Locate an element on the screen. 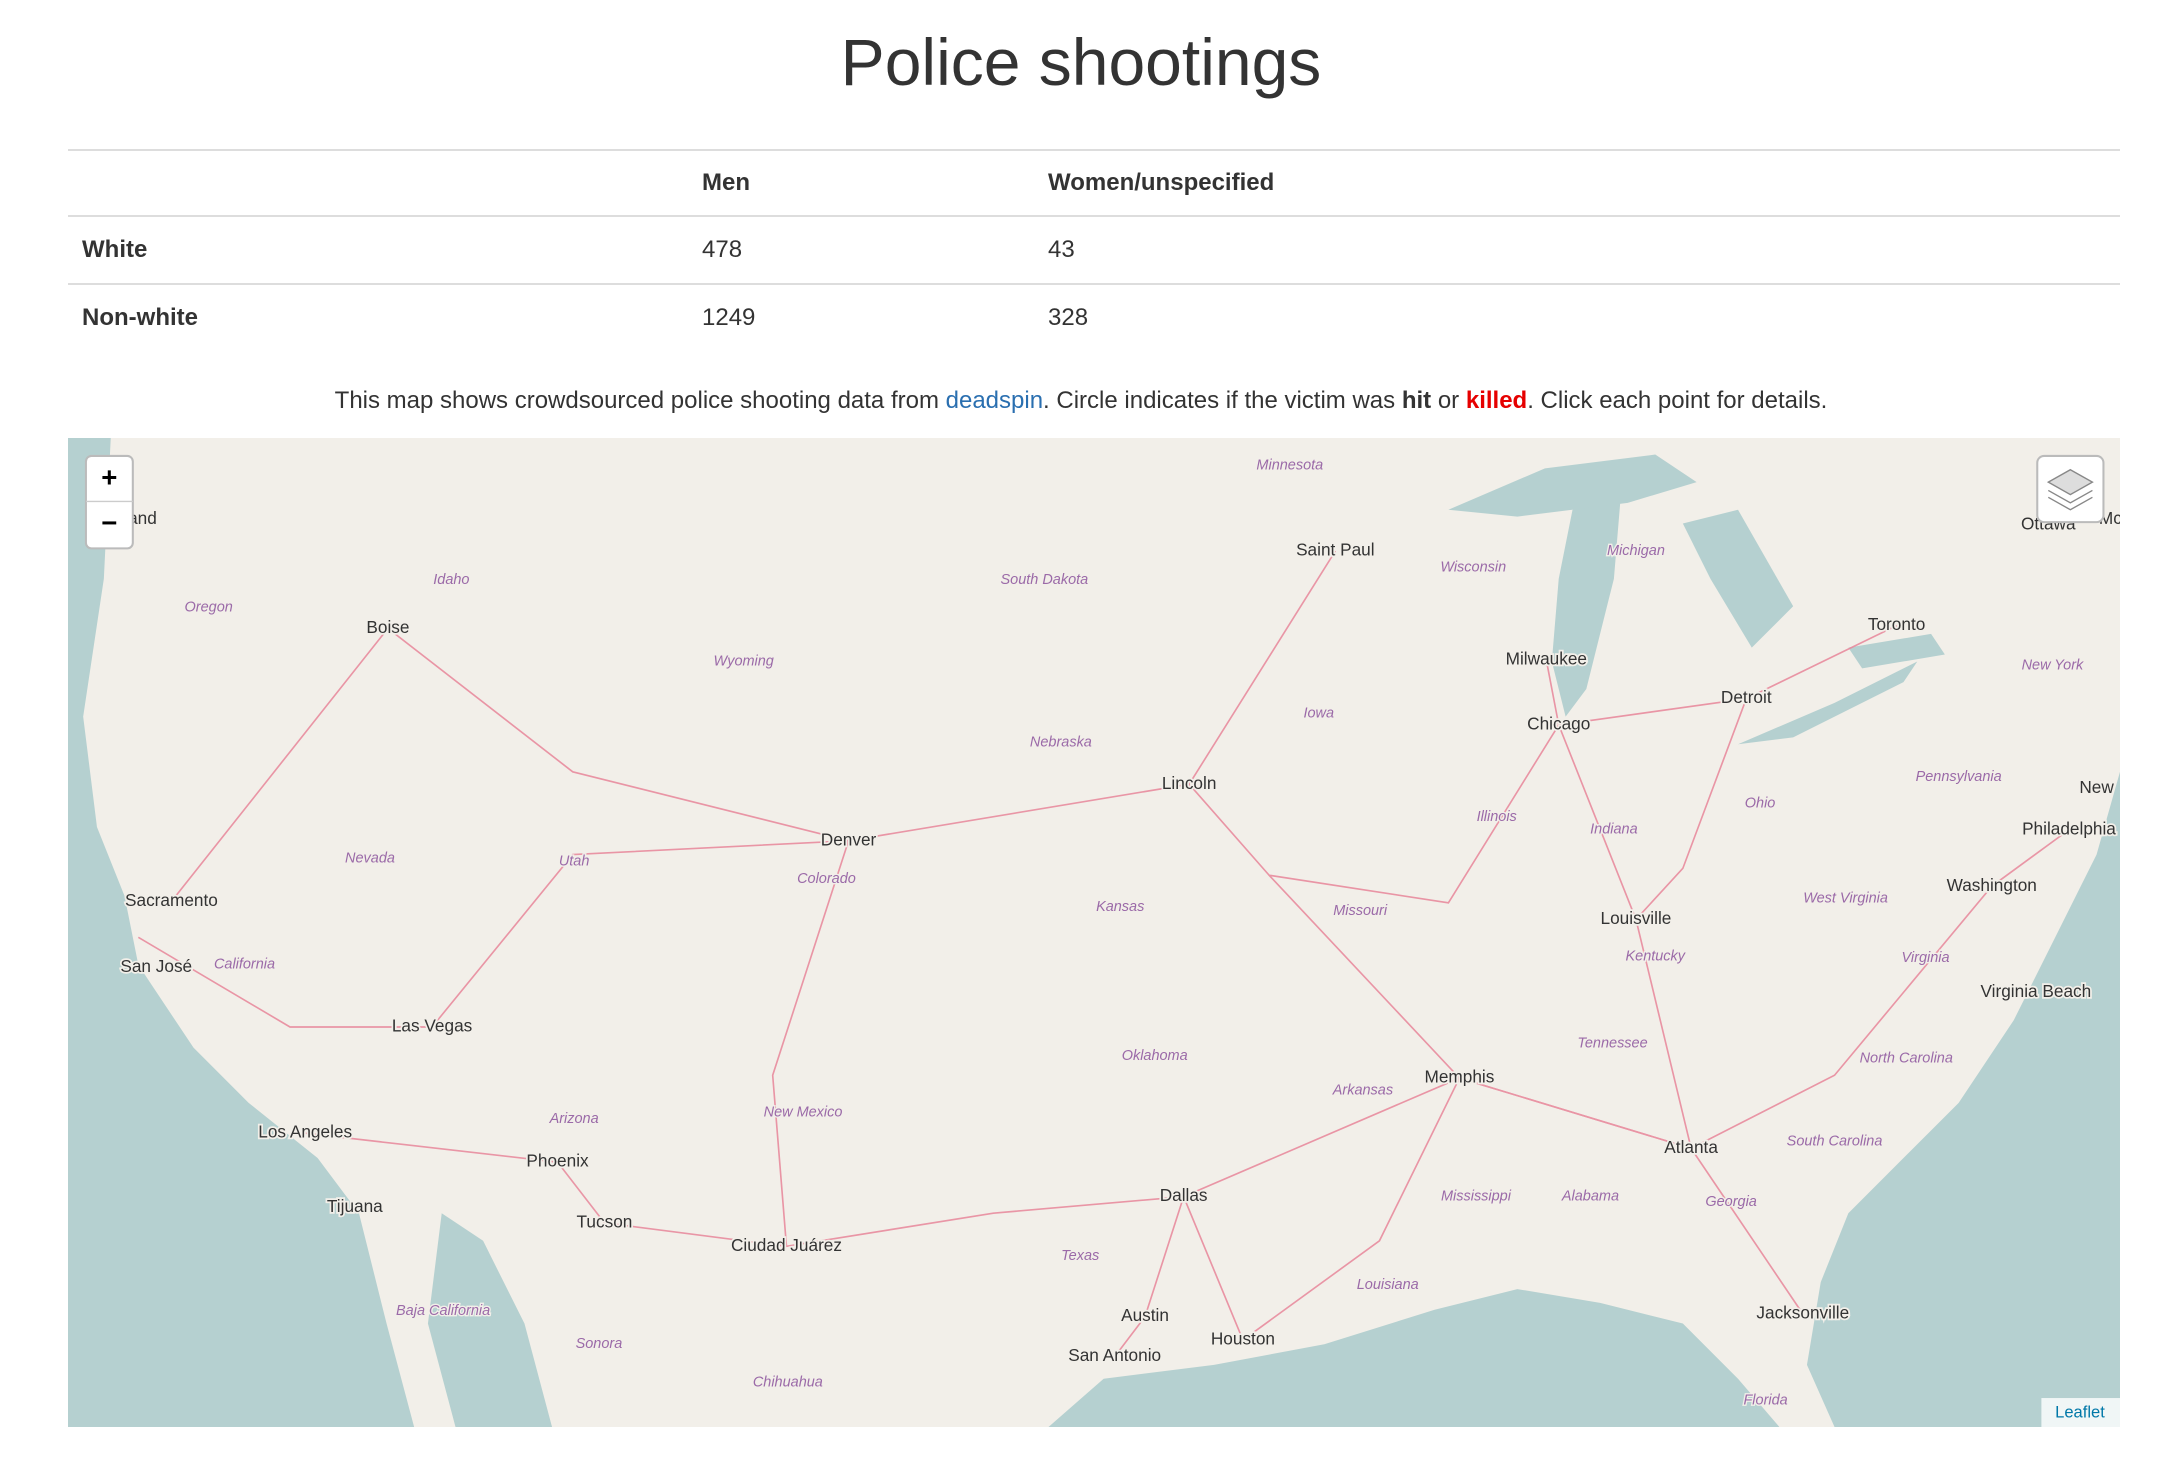  region-label: Tennessee is located at coordinates (1612, 1043).